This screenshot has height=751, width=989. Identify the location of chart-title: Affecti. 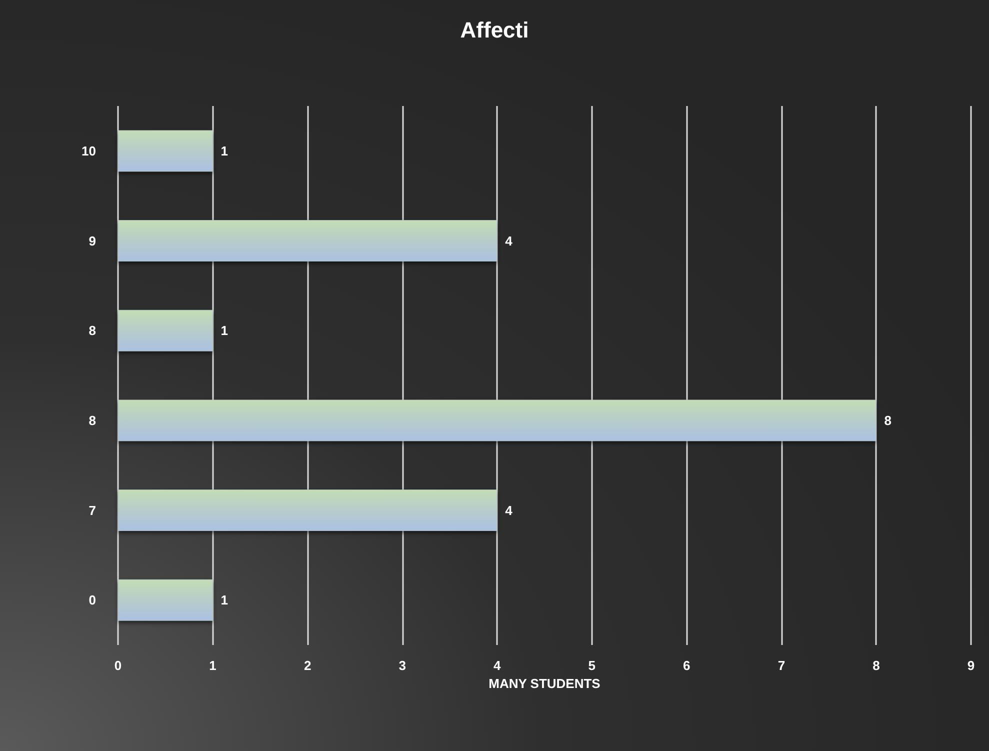
(494, 30).